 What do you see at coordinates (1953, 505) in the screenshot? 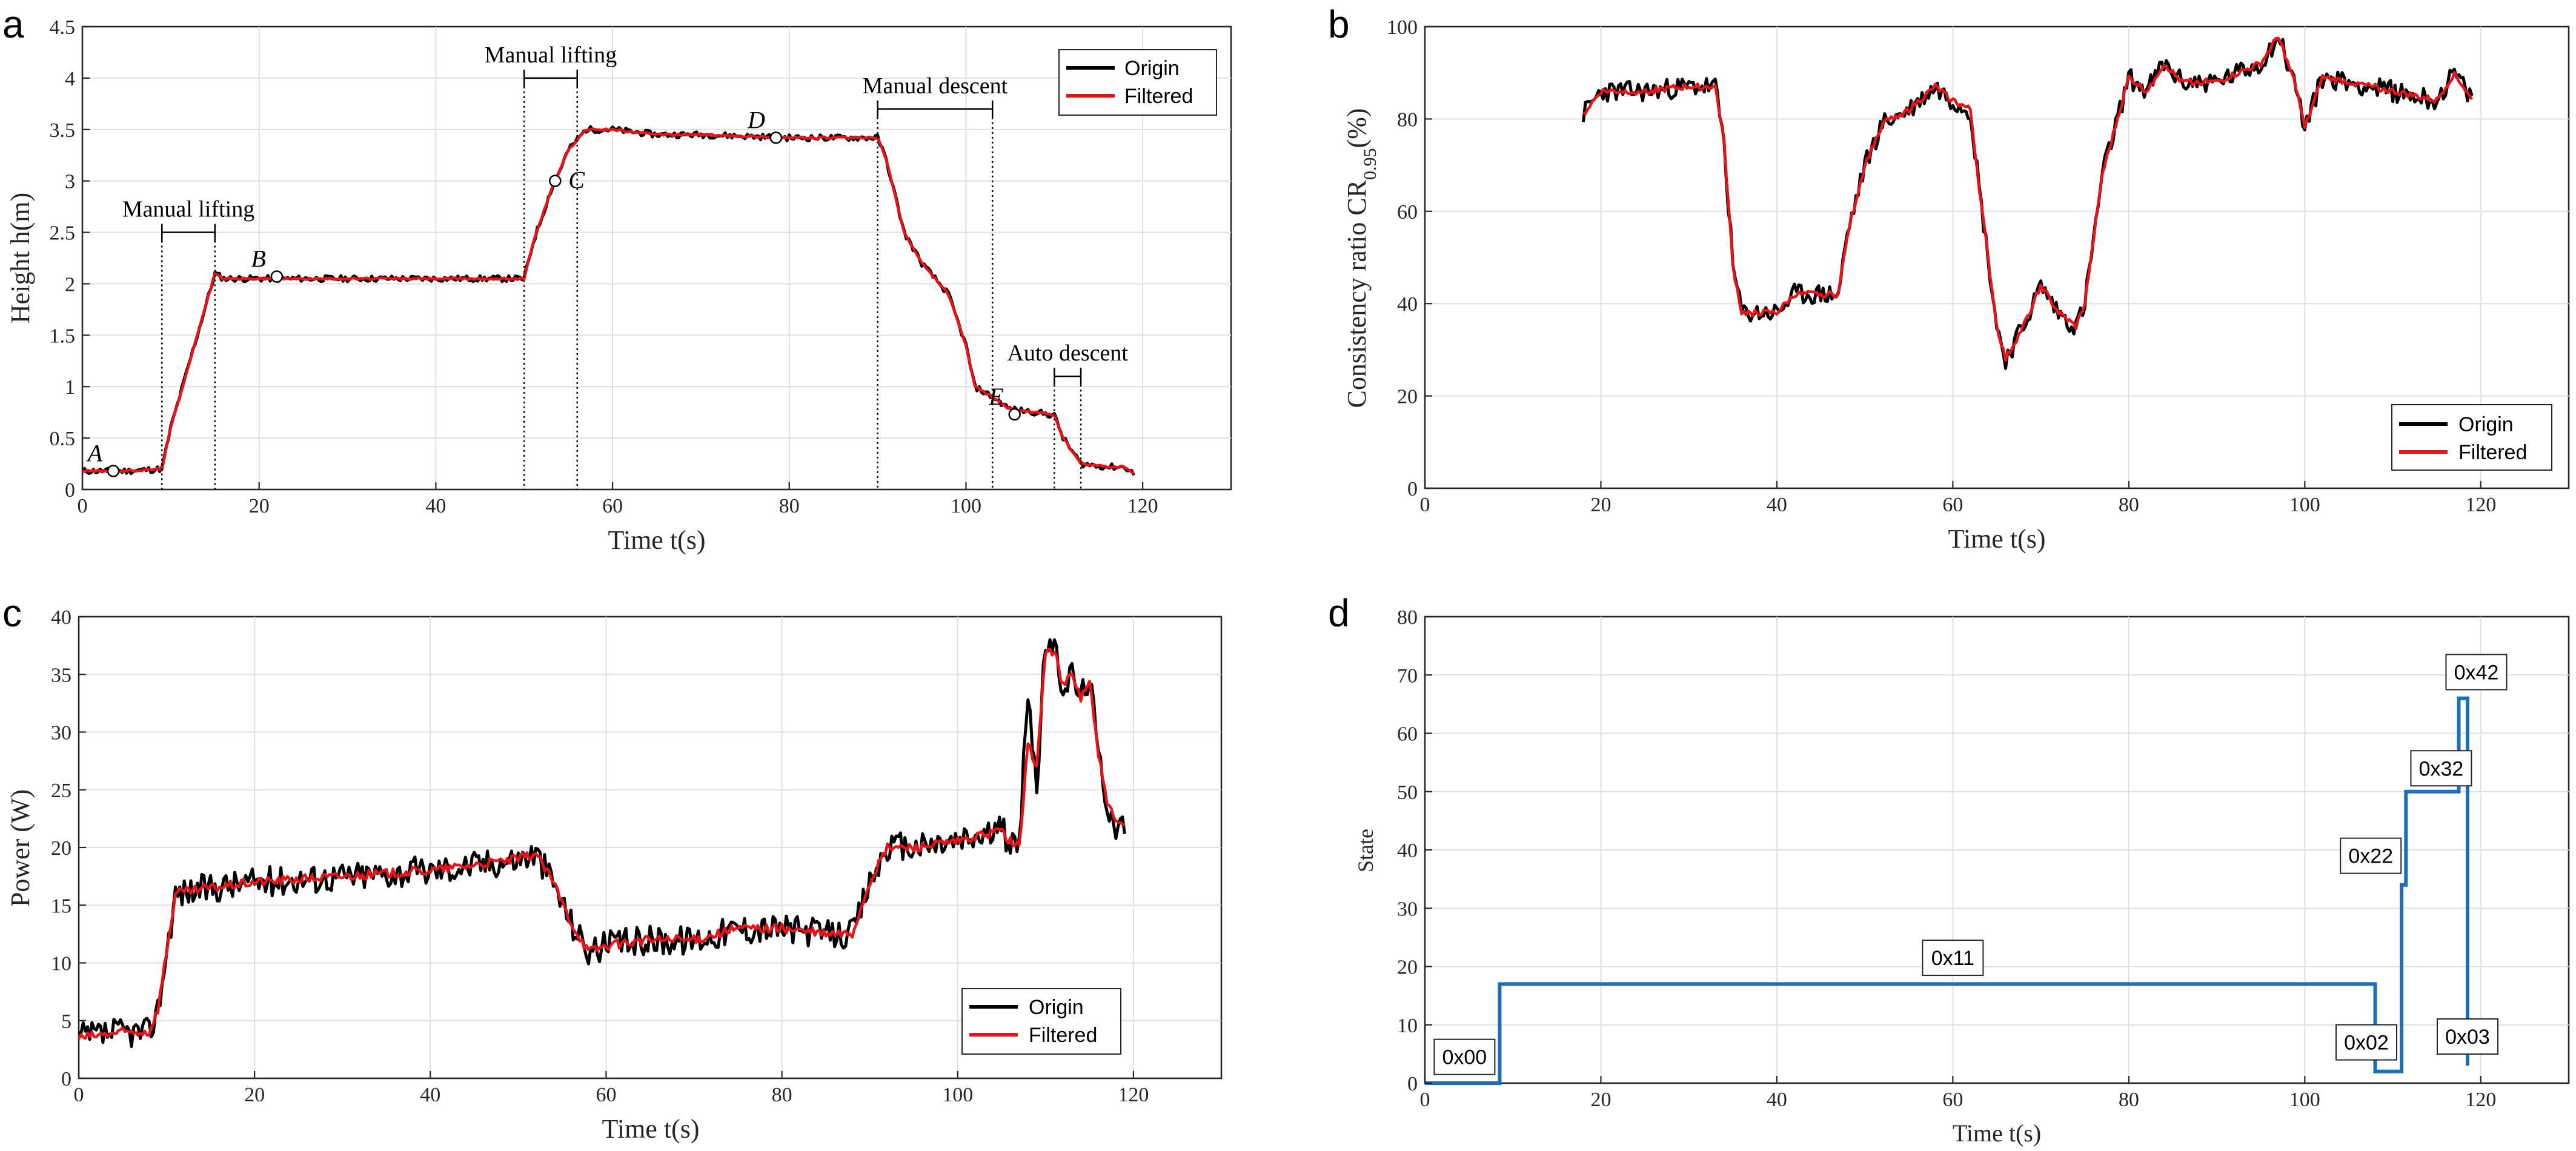
I see `tick-label-x-b: 60` at bounding box center [1953, 505].